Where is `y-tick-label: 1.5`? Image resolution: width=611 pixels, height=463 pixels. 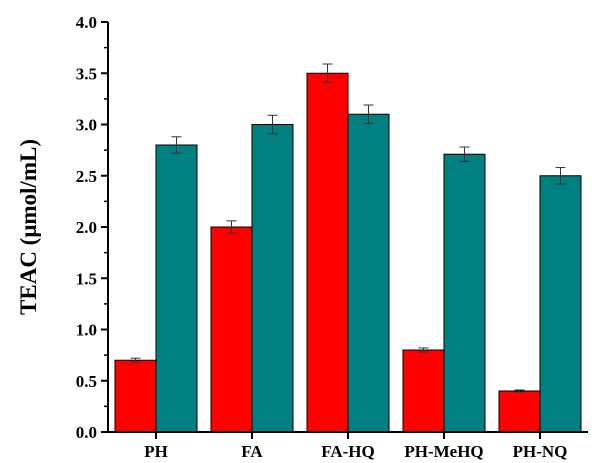 y-tick-label: 1.5 is located at coordinates (86, 278).